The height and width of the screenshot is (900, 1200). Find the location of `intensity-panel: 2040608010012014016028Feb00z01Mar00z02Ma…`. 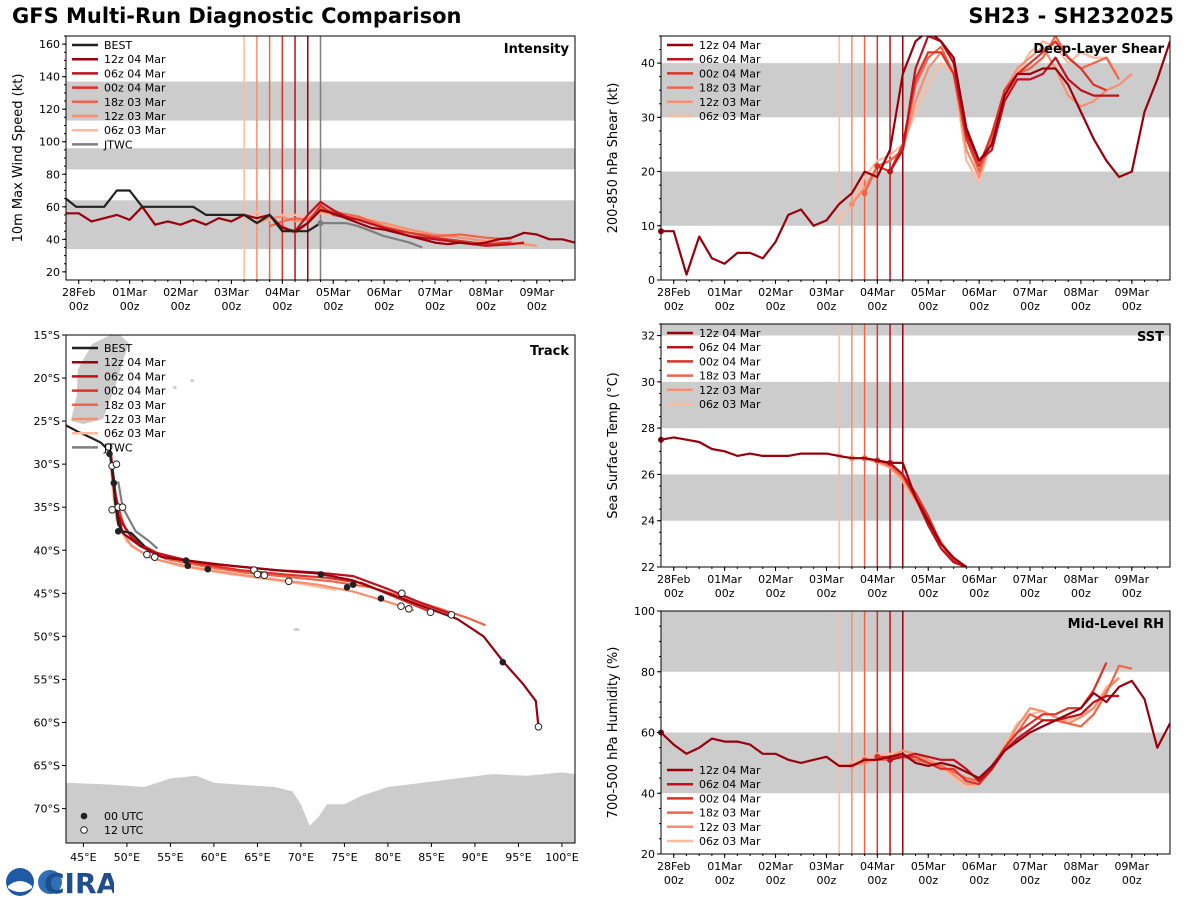

intensity-panel: 2040608010012014016028Feb00z01Mar00z02Ma… is located at coordinates (293, 174).